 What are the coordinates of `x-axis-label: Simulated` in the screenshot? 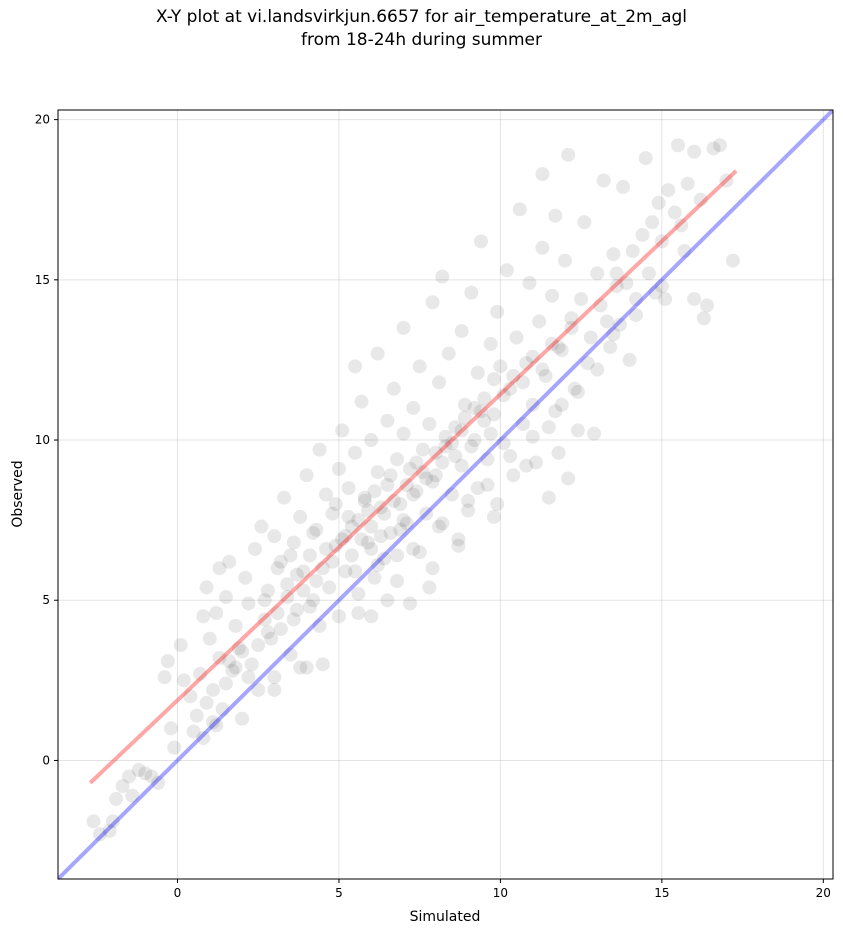 It's located at (445, 917).